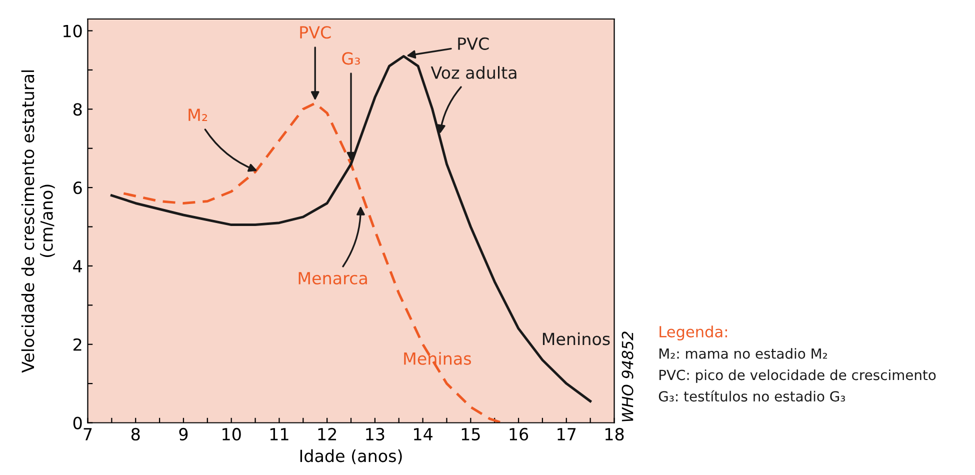 This screenshot has width=975, height=475. What do you see at coordinates (751, 396) in the screenshot?
I see `text: G₃: testítulos no estadio G₃` at bounding box center [751, 396].